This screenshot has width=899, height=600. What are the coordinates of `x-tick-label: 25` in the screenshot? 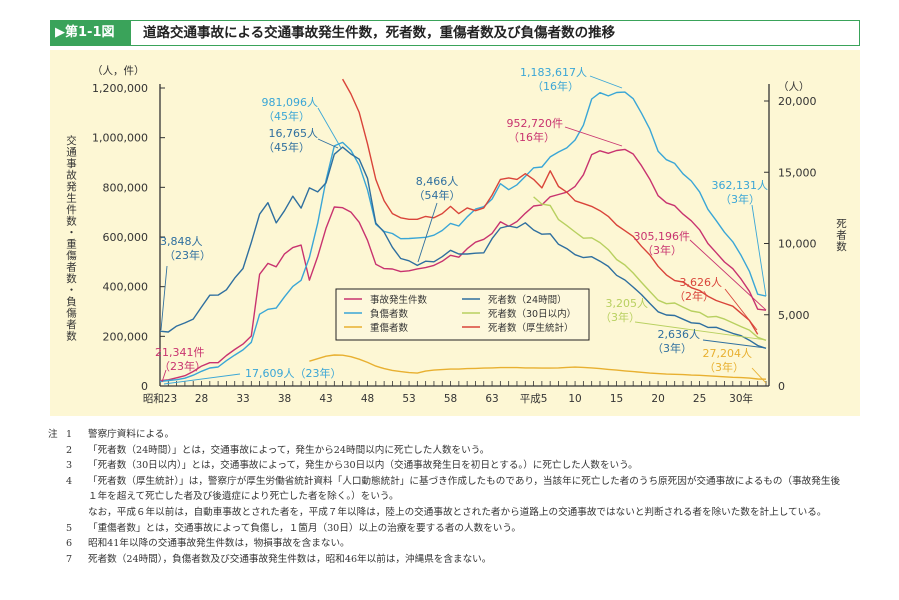 It's located at (699, 399).